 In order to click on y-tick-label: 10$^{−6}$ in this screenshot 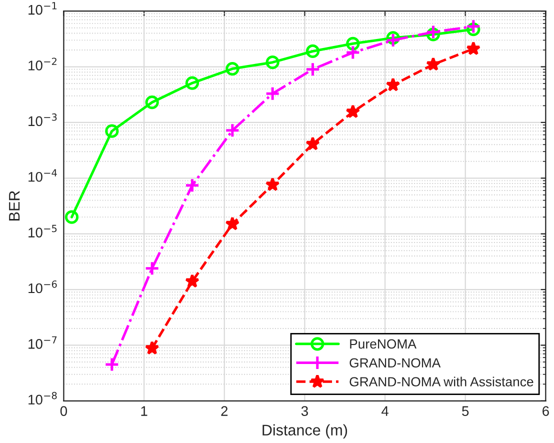, I will do `click(42, 287)`.